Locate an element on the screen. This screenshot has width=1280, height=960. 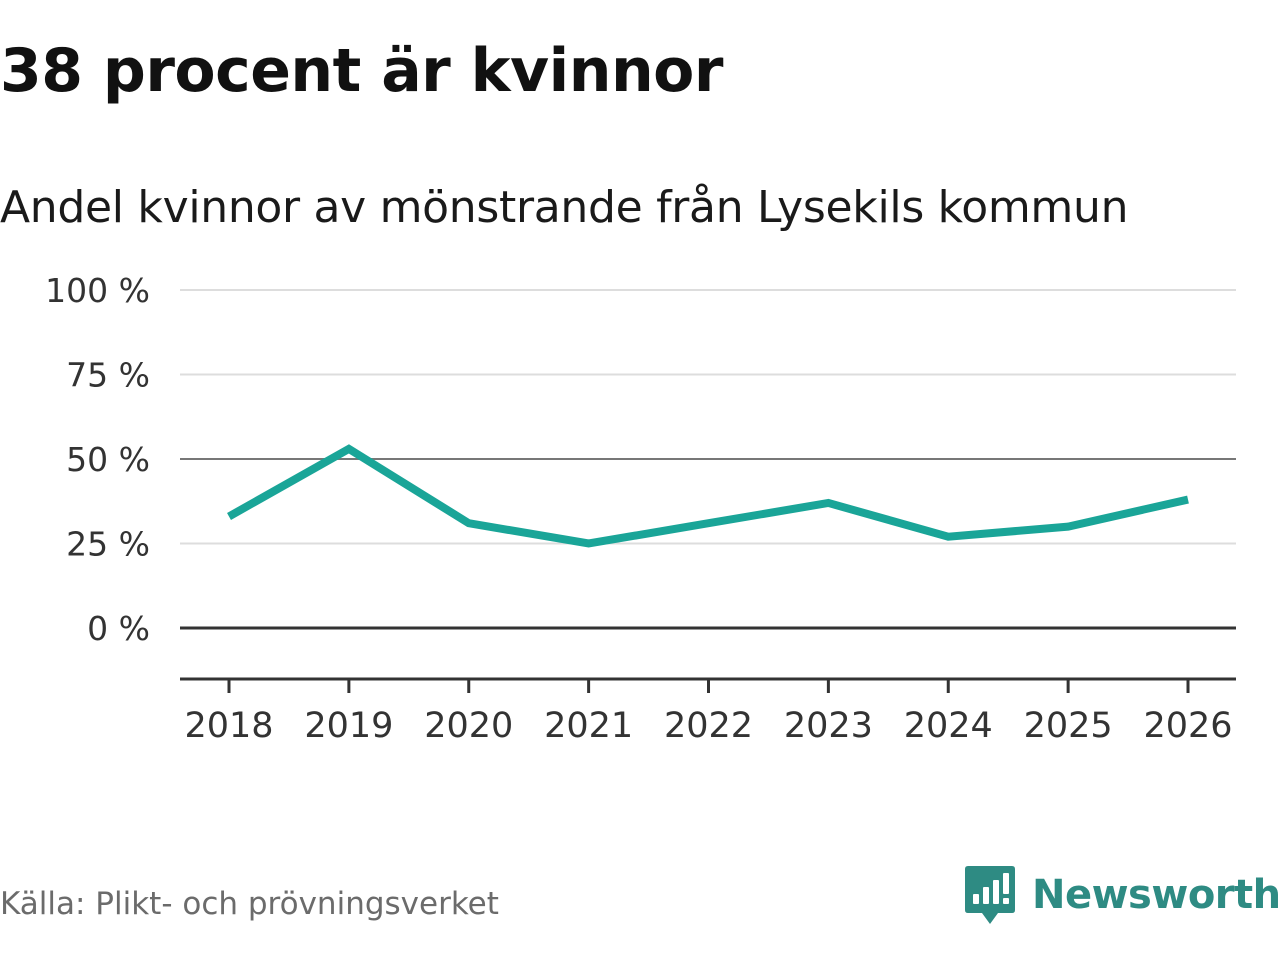
series-line is located at coordinates (708, 496).